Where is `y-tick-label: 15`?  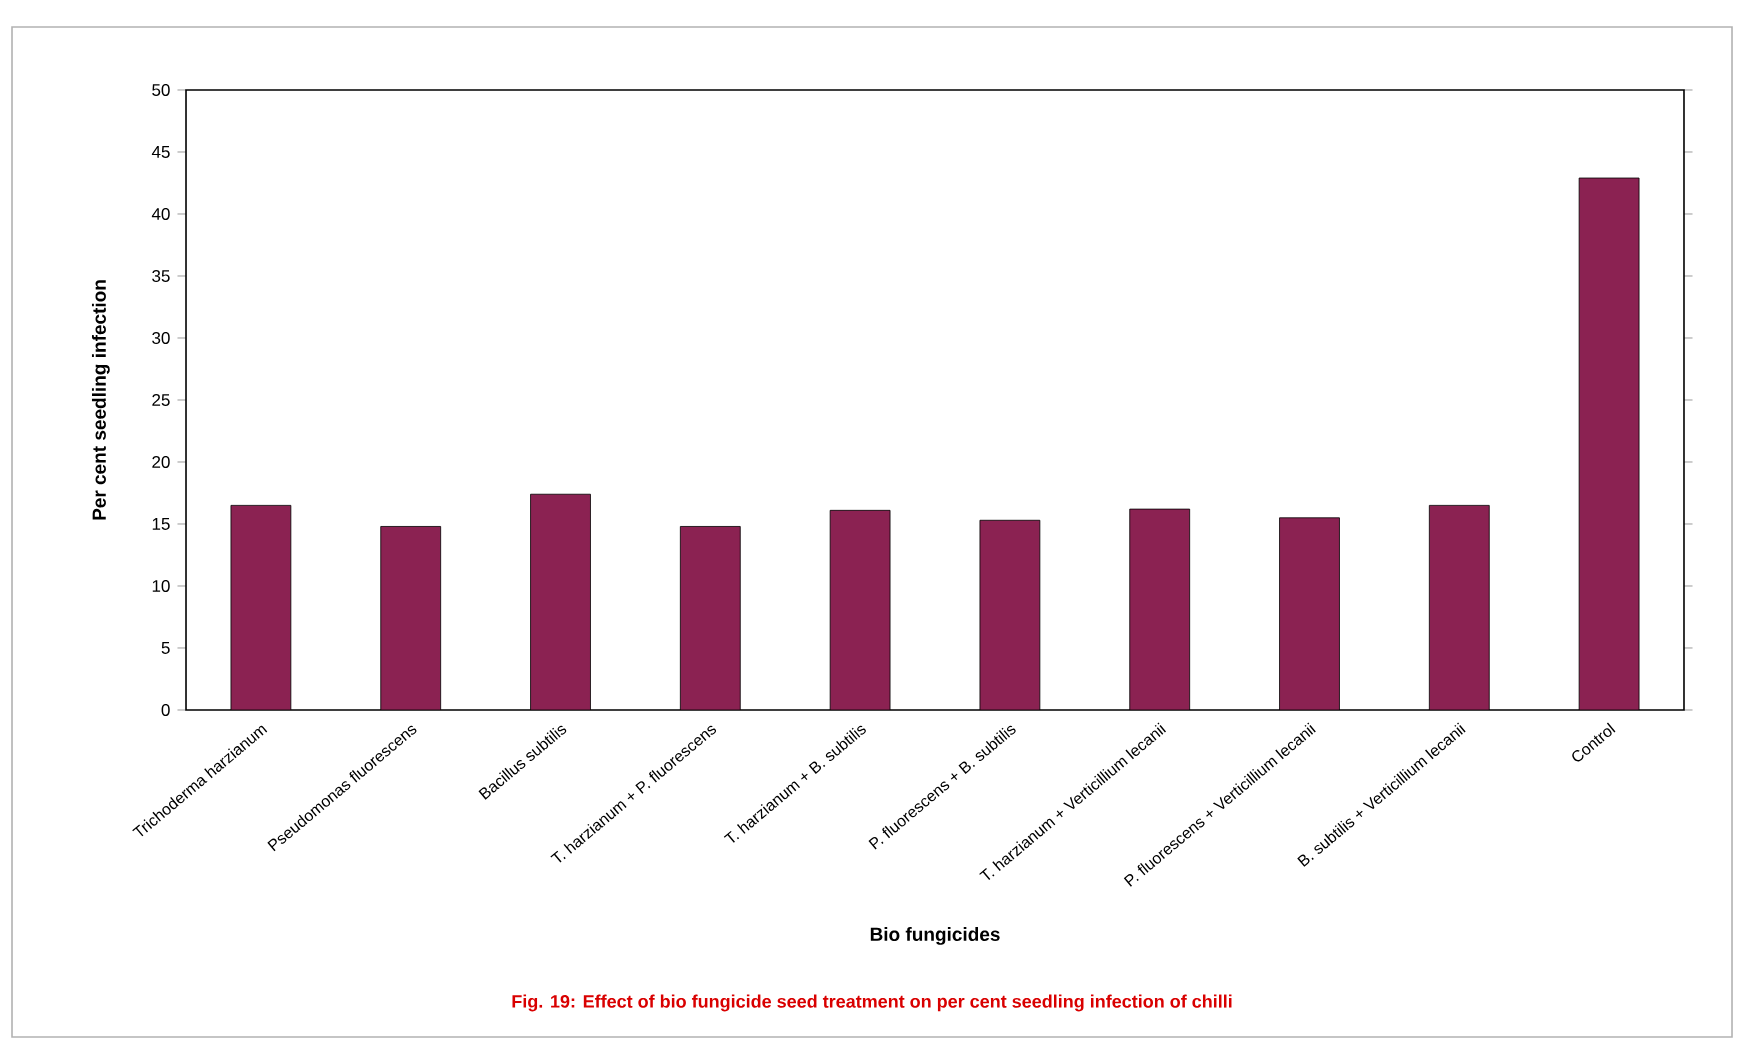
y-tick-label: 15 is located at coordinates (161, 524).